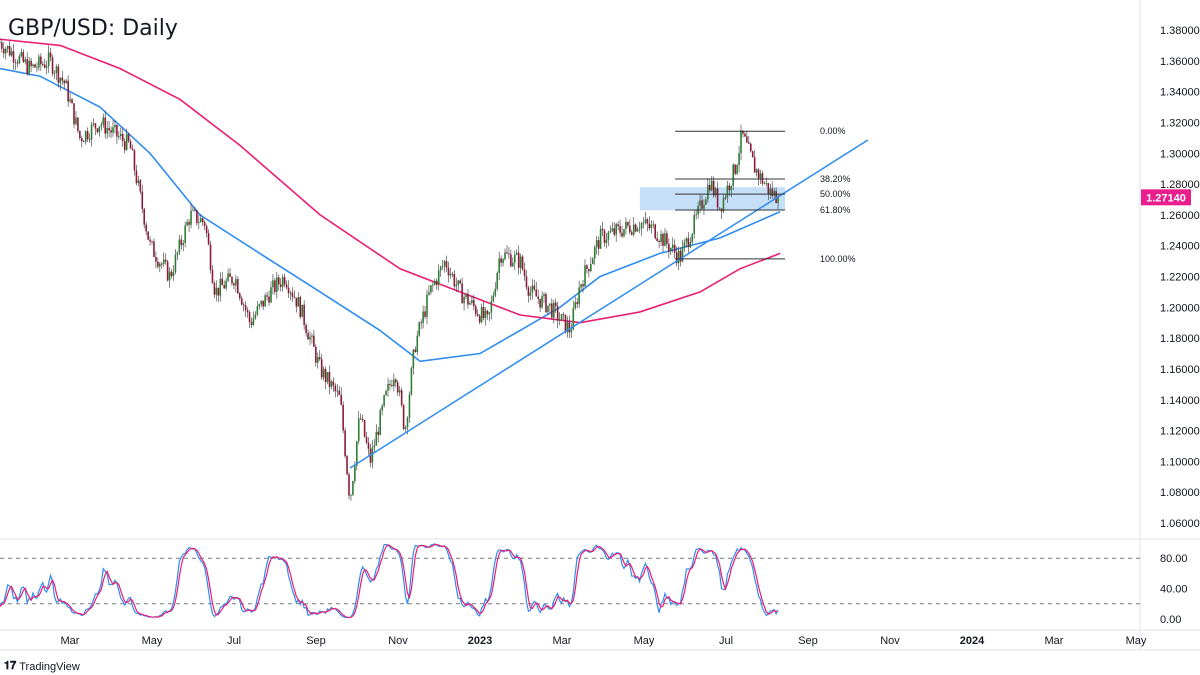 The height and width of the screenshot is (675, 1200). What do you see at coordinates (49, 666) in the screenshot?
I see `brand-label: TradingView` at bounding box center [49, 666].